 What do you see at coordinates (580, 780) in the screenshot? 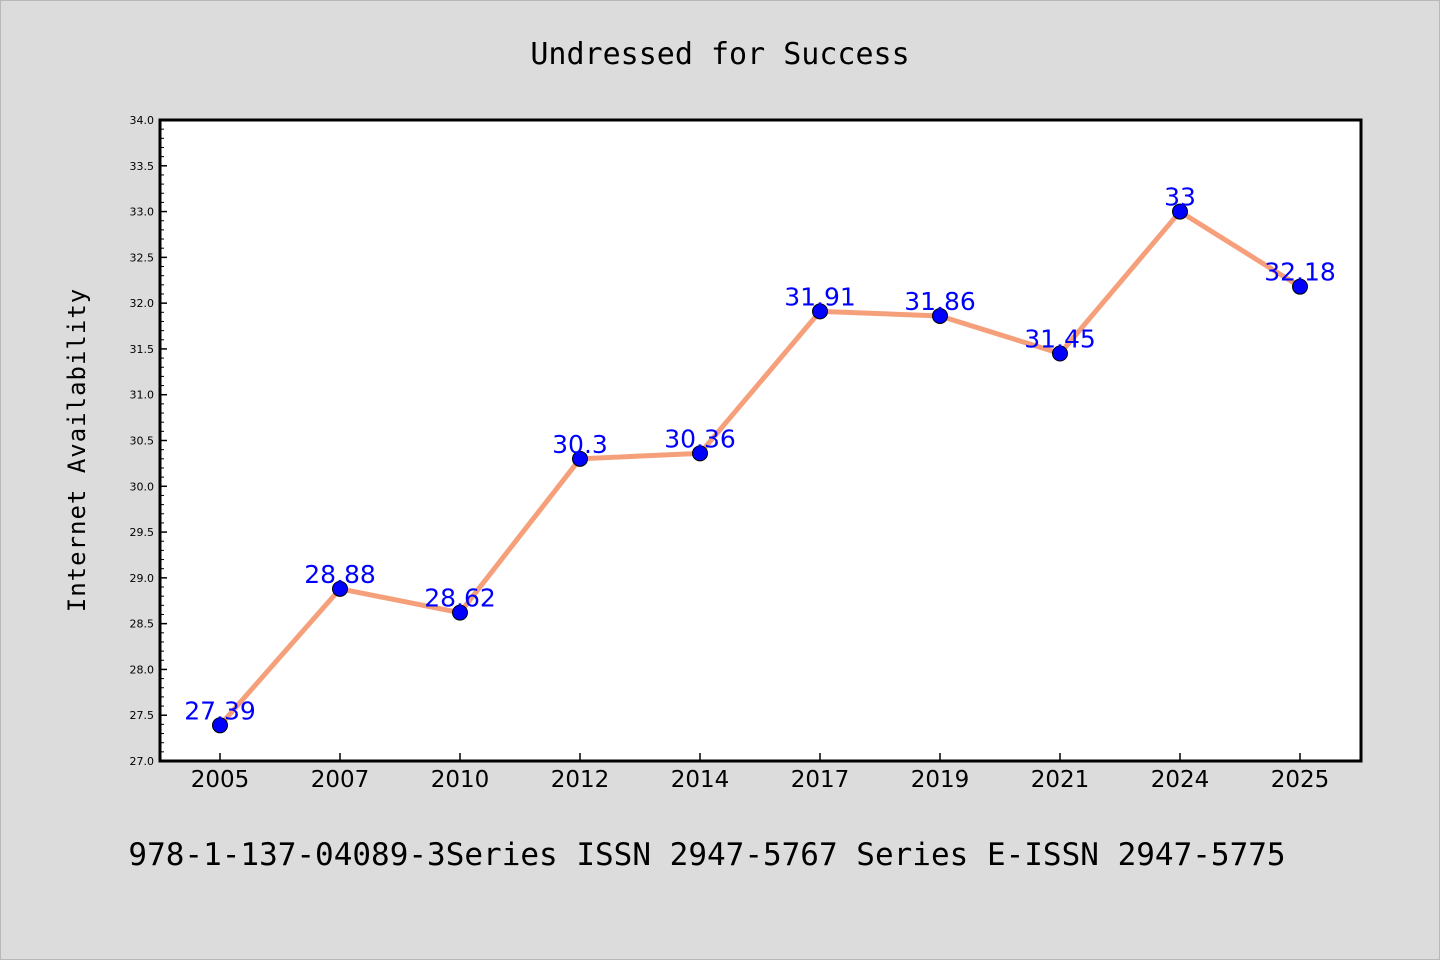
I see `x-tick-label: 2012` at bounding box center [580, 780].